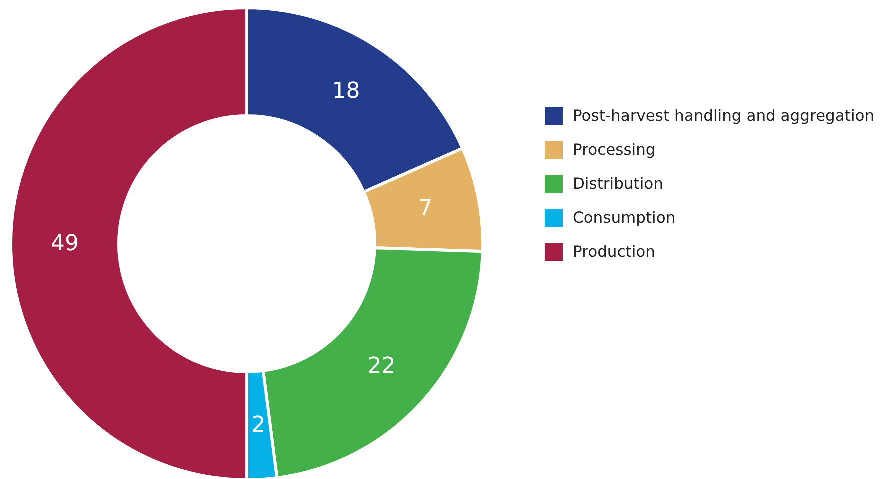  What do you see at coordinates (724, 116) in the screenshot?
I see `legend-label: Post-harvest handling and aggregation` at bounding box center [724, 116].